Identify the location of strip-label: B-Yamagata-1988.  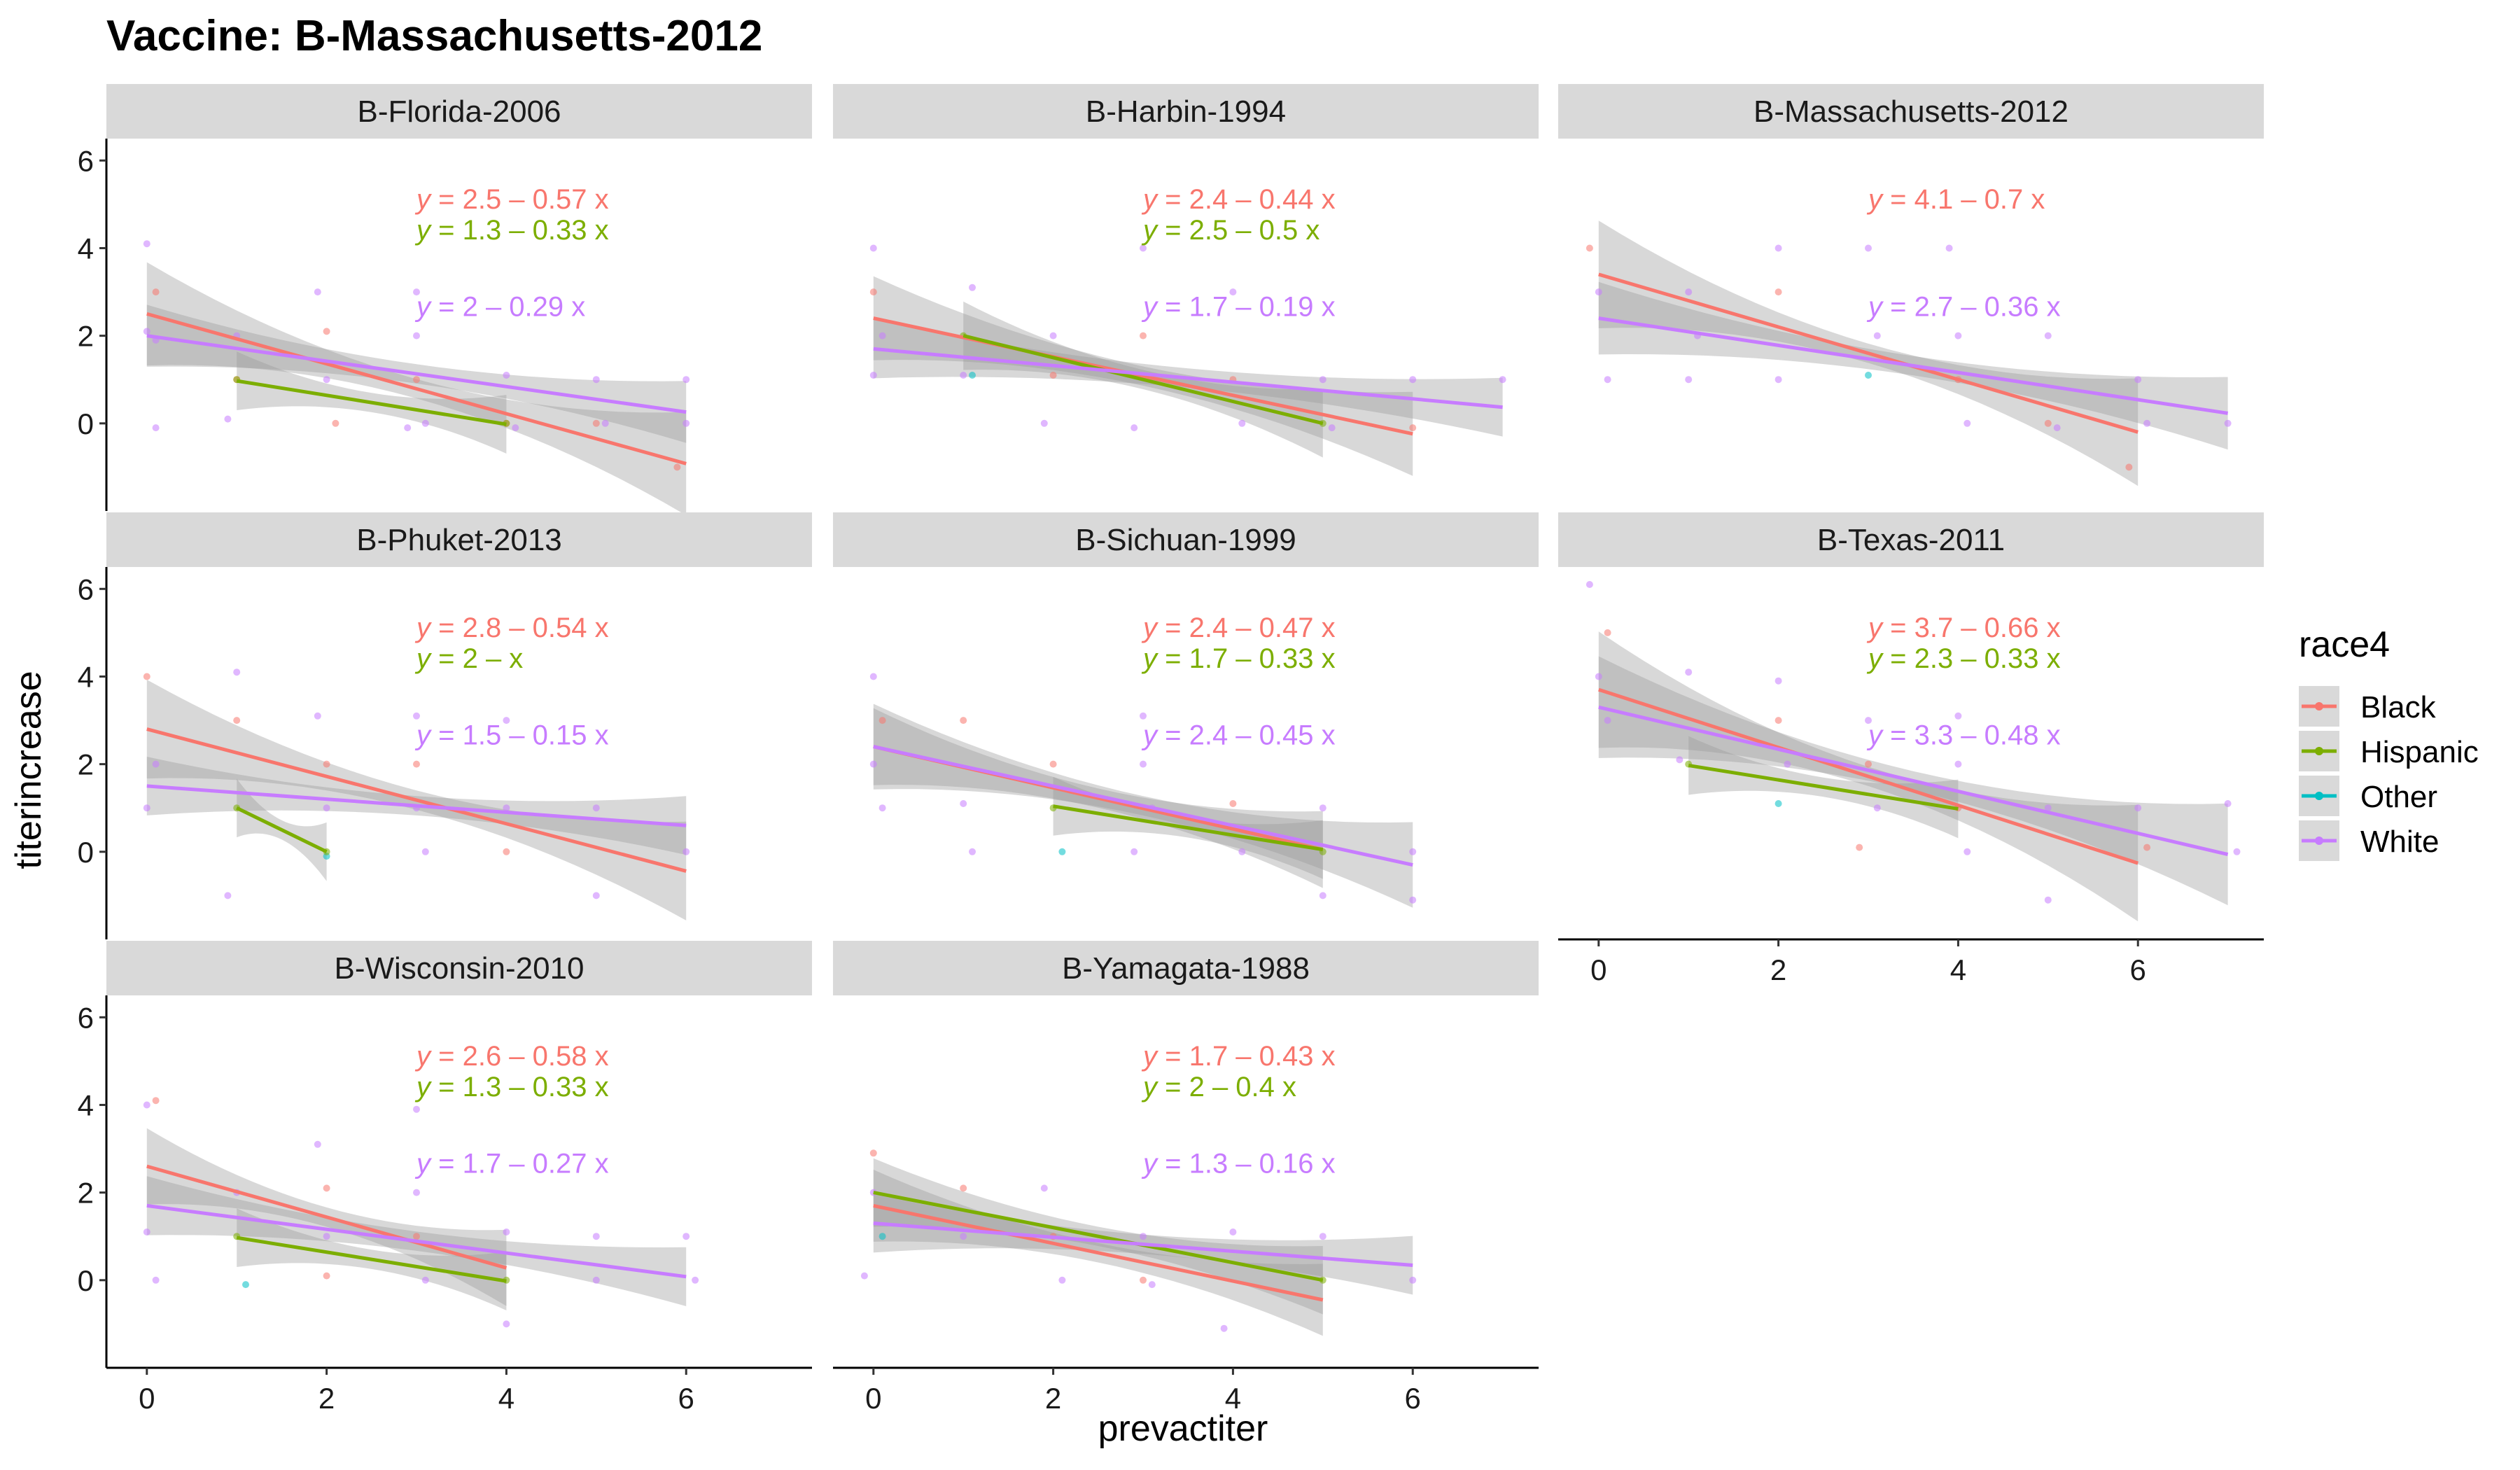
(1186, 968).